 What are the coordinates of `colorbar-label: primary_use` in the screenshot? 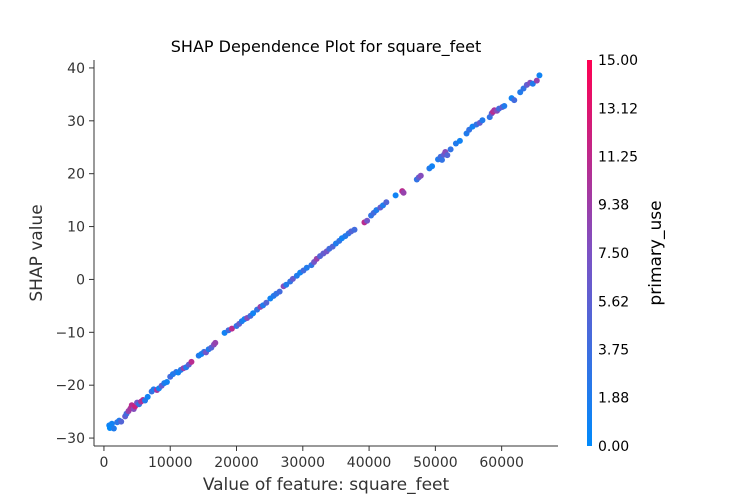 It's located at (656, 252).